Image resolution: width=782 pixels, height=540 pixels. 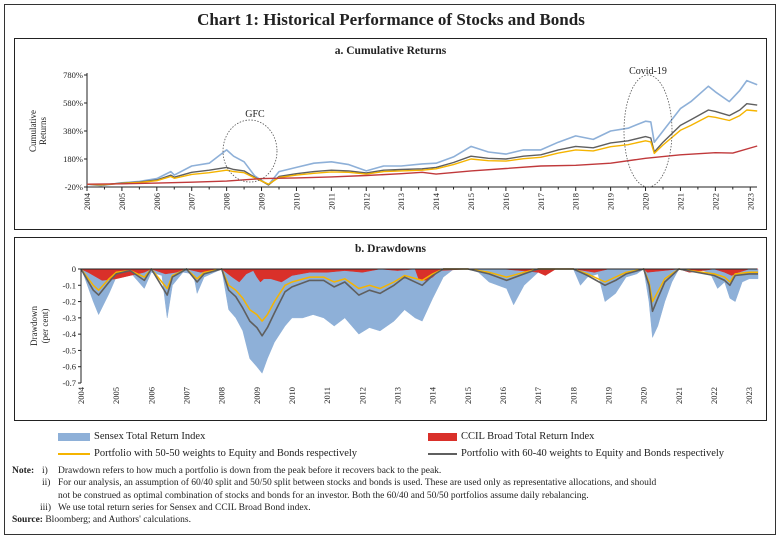 I want to click on panel-a-title: a. Cumulative Returns, so click(x=390, y=51).